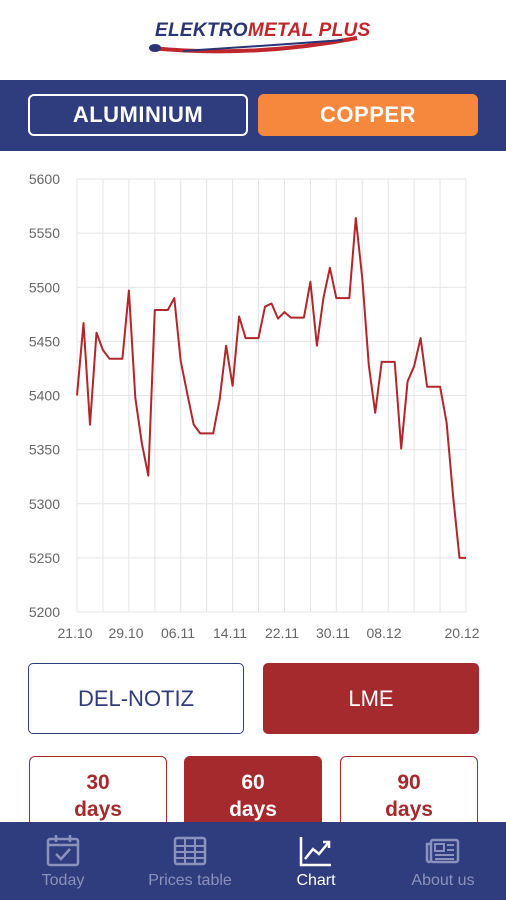 This screenshot has height=900, width=506. I want to click on y-tick-label: 5200, so click(44, 612).